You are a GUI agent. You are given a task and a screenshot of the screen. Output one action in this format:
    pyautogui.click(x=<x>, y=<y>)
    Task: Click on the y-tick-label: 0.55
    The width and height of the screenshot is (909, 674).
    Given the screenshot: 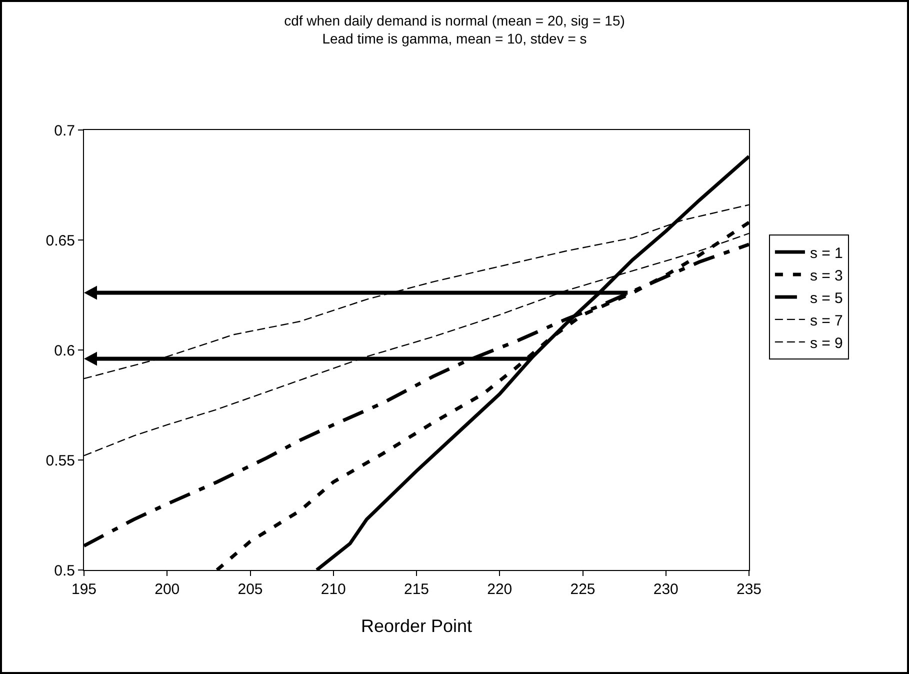 What is the action you would take?
    pyautogui.click(x=60, y=461)
    